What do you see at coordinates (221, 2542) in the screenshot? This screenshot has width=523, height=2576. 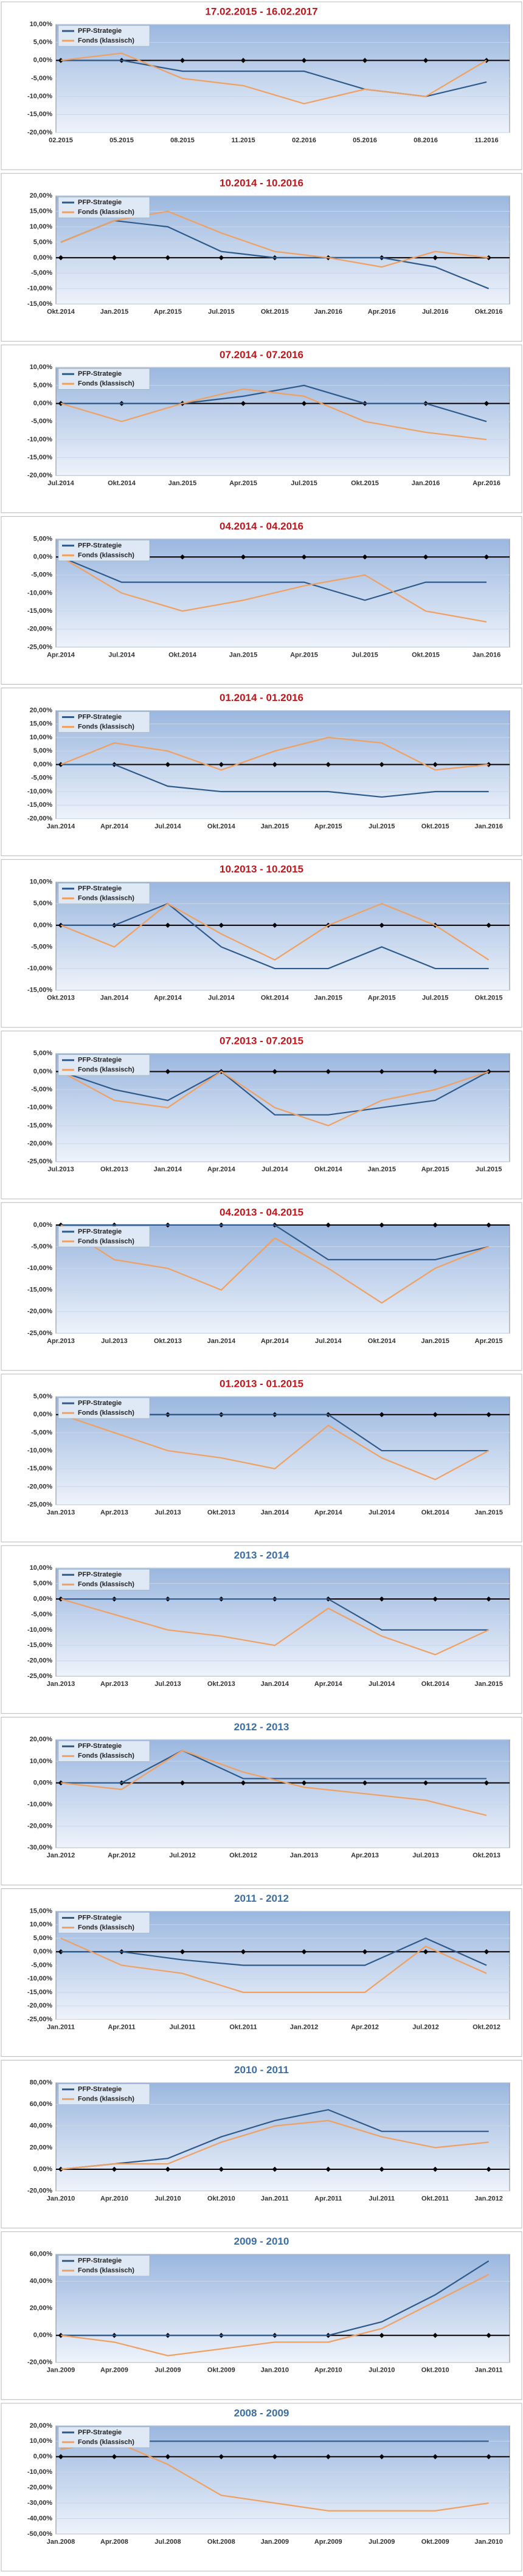 I see `x-tick-label: Okt.2008` at bounding box center [221, 2542].